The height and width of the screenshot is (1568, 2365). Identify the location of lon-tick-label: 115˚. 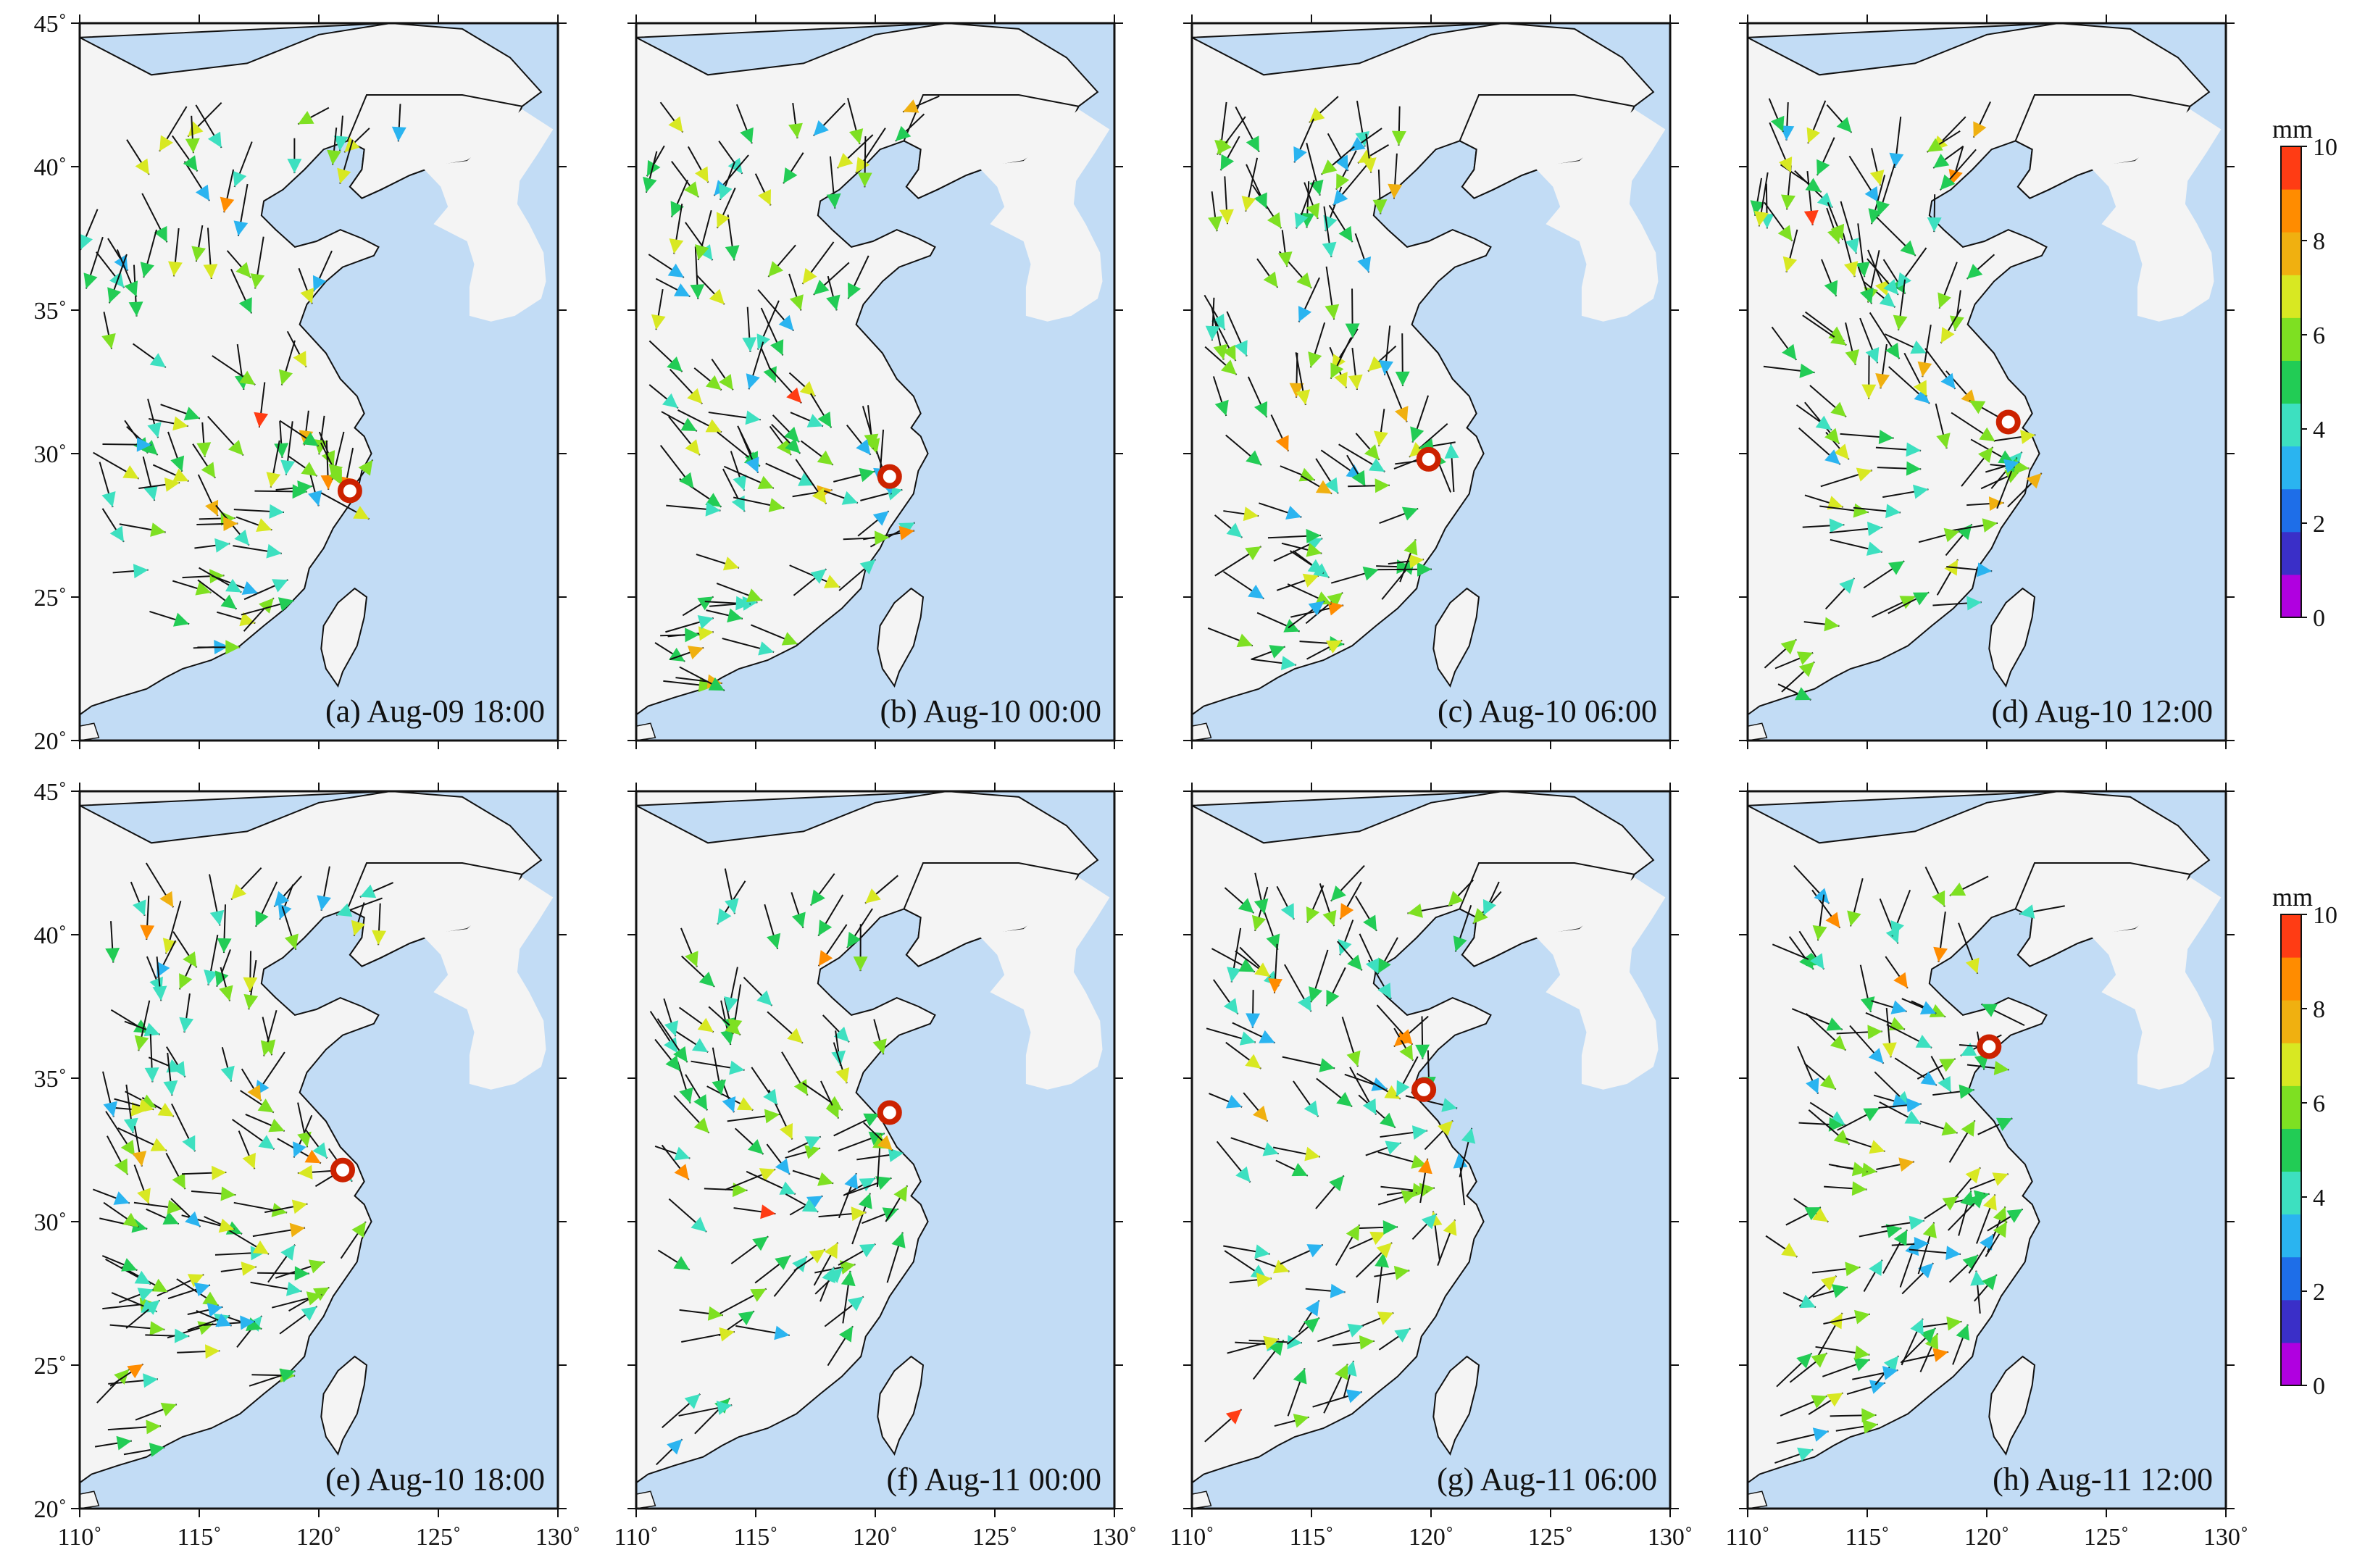
(755, 1537).